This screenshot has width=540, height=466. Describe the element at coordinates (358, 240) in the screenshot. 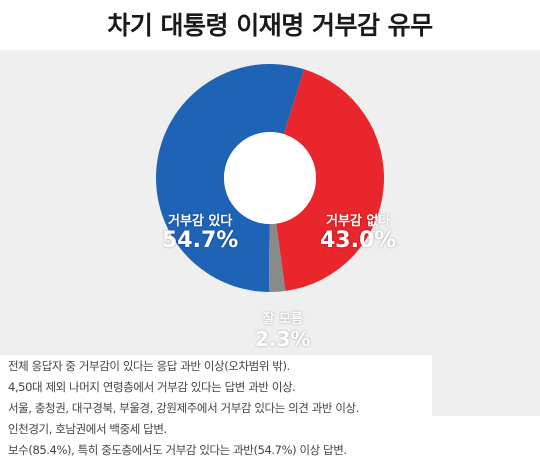

I see `label-no-value: 43.0%` at that location.